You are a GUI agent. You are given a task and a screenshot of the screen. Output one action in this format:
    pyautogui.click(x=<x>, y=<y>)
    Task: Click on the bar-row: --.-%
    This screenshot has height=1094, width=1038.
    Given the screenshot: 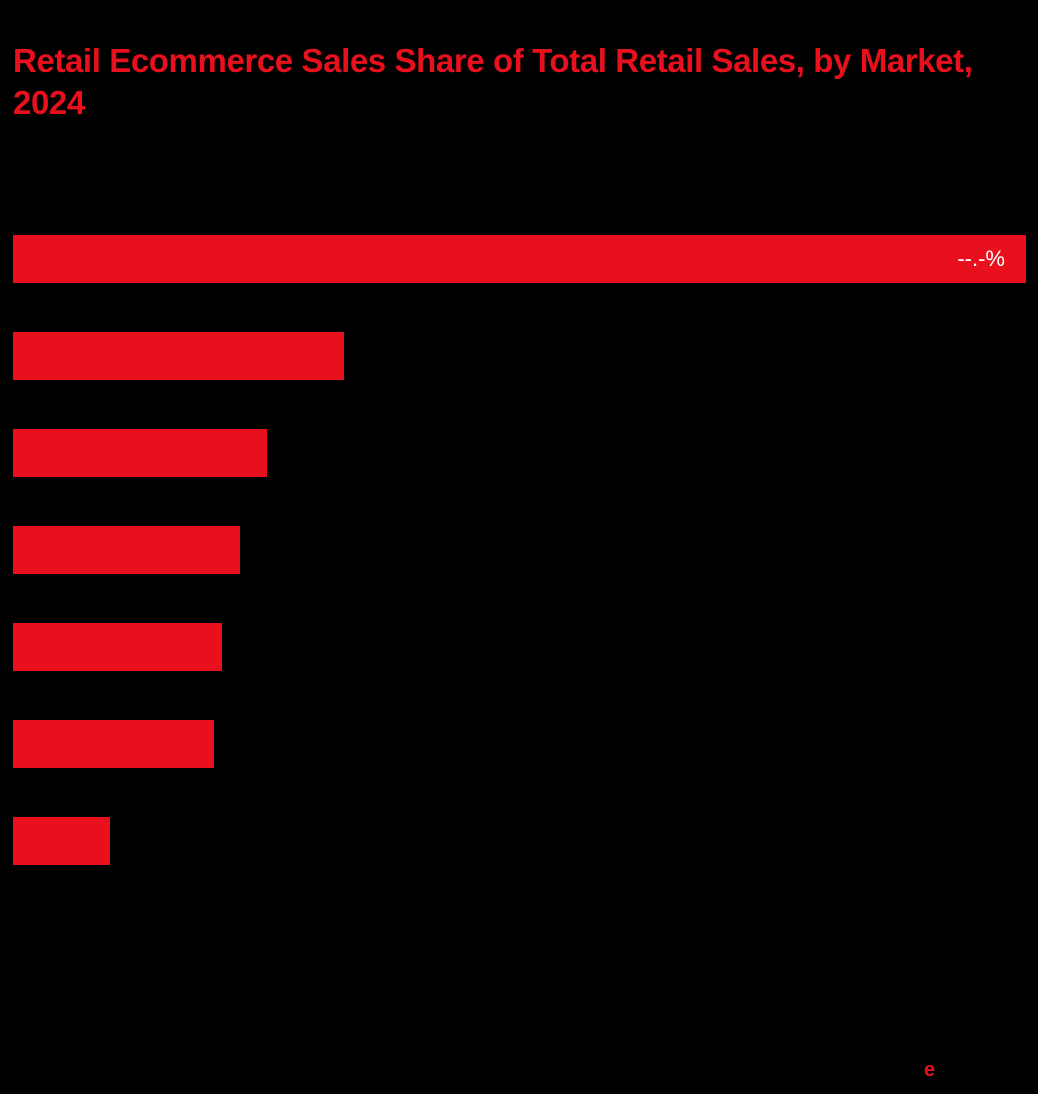 What is the action you would take?
    pyautogui.click(x=519, y=259)
    